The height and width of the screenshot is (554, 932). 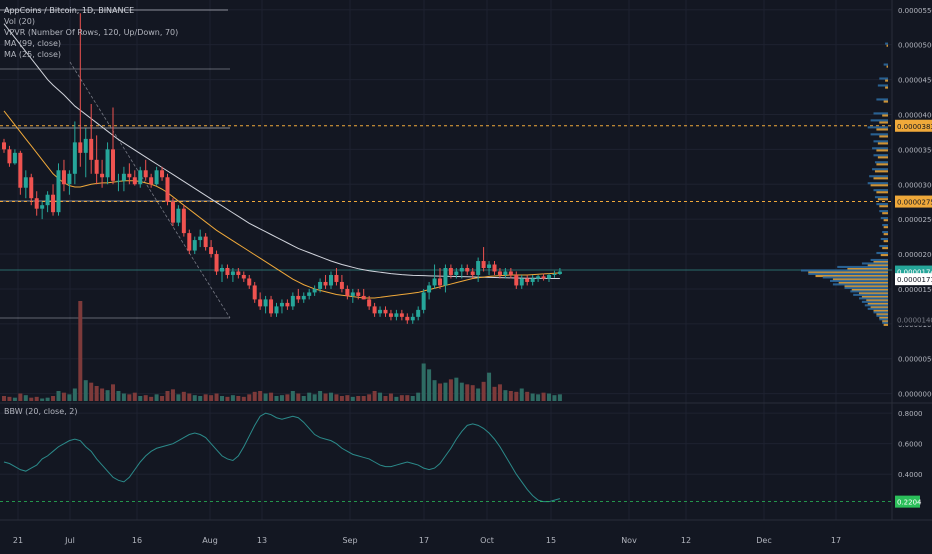 What do you see at coordinates (69, 10) in the screenshot?
I see `symbol-legend: AppCoins / Bitcoin, 1D, BINANCE` at bounding box center [69, 10].